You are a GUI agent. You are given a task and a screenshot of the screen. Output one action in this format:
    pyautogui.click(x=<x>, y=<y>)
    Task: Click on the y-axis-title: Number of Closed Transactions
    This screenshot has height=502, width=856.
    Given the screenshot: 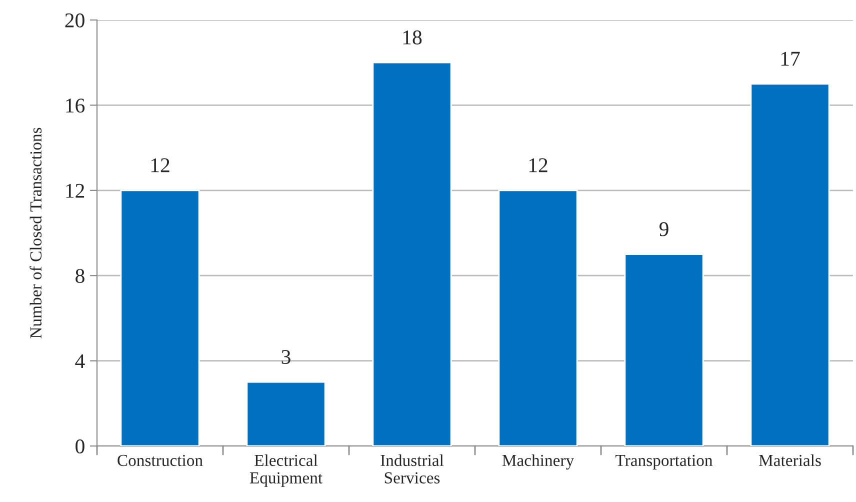 What is the action you would take?
    pyautogui.click(x=36, y=233)
    